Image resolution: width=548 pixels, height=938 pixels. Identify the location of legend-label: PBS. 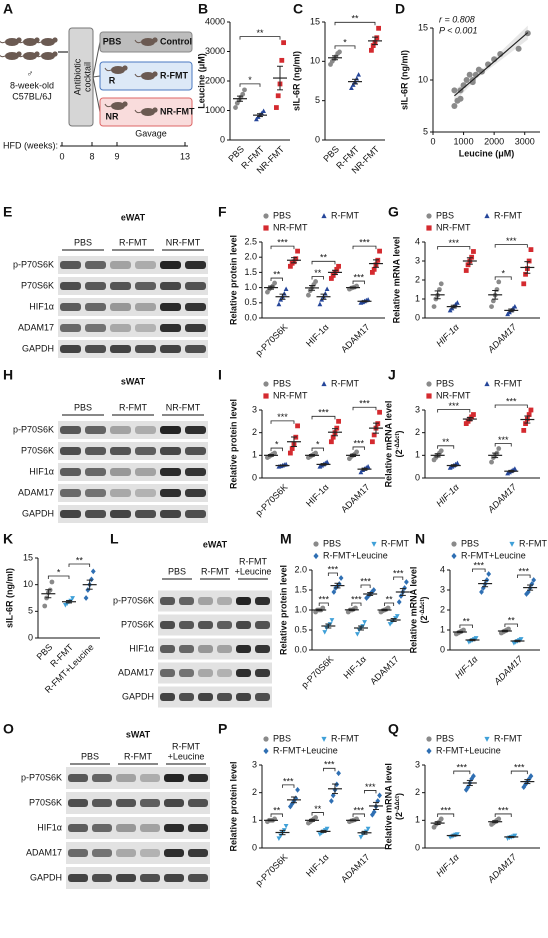
(282, 215).